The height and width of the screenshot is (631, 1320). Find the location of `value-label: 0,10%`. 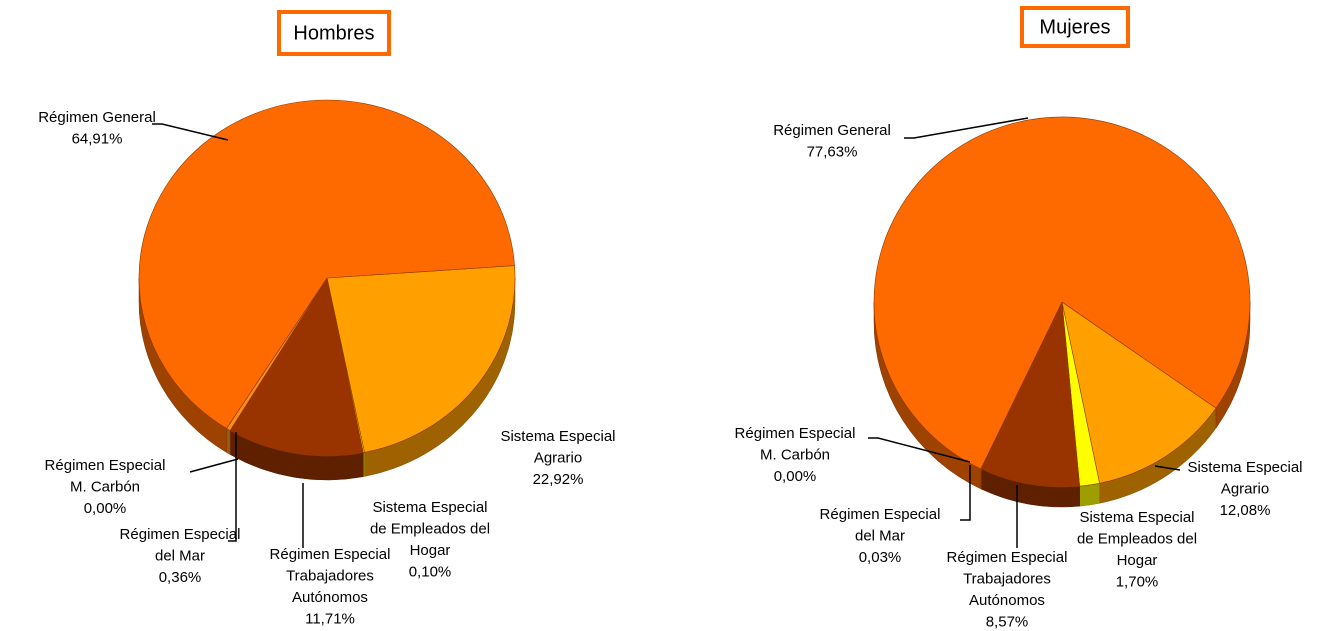

value-label: 0,10% is located at coordinates (430, 571).